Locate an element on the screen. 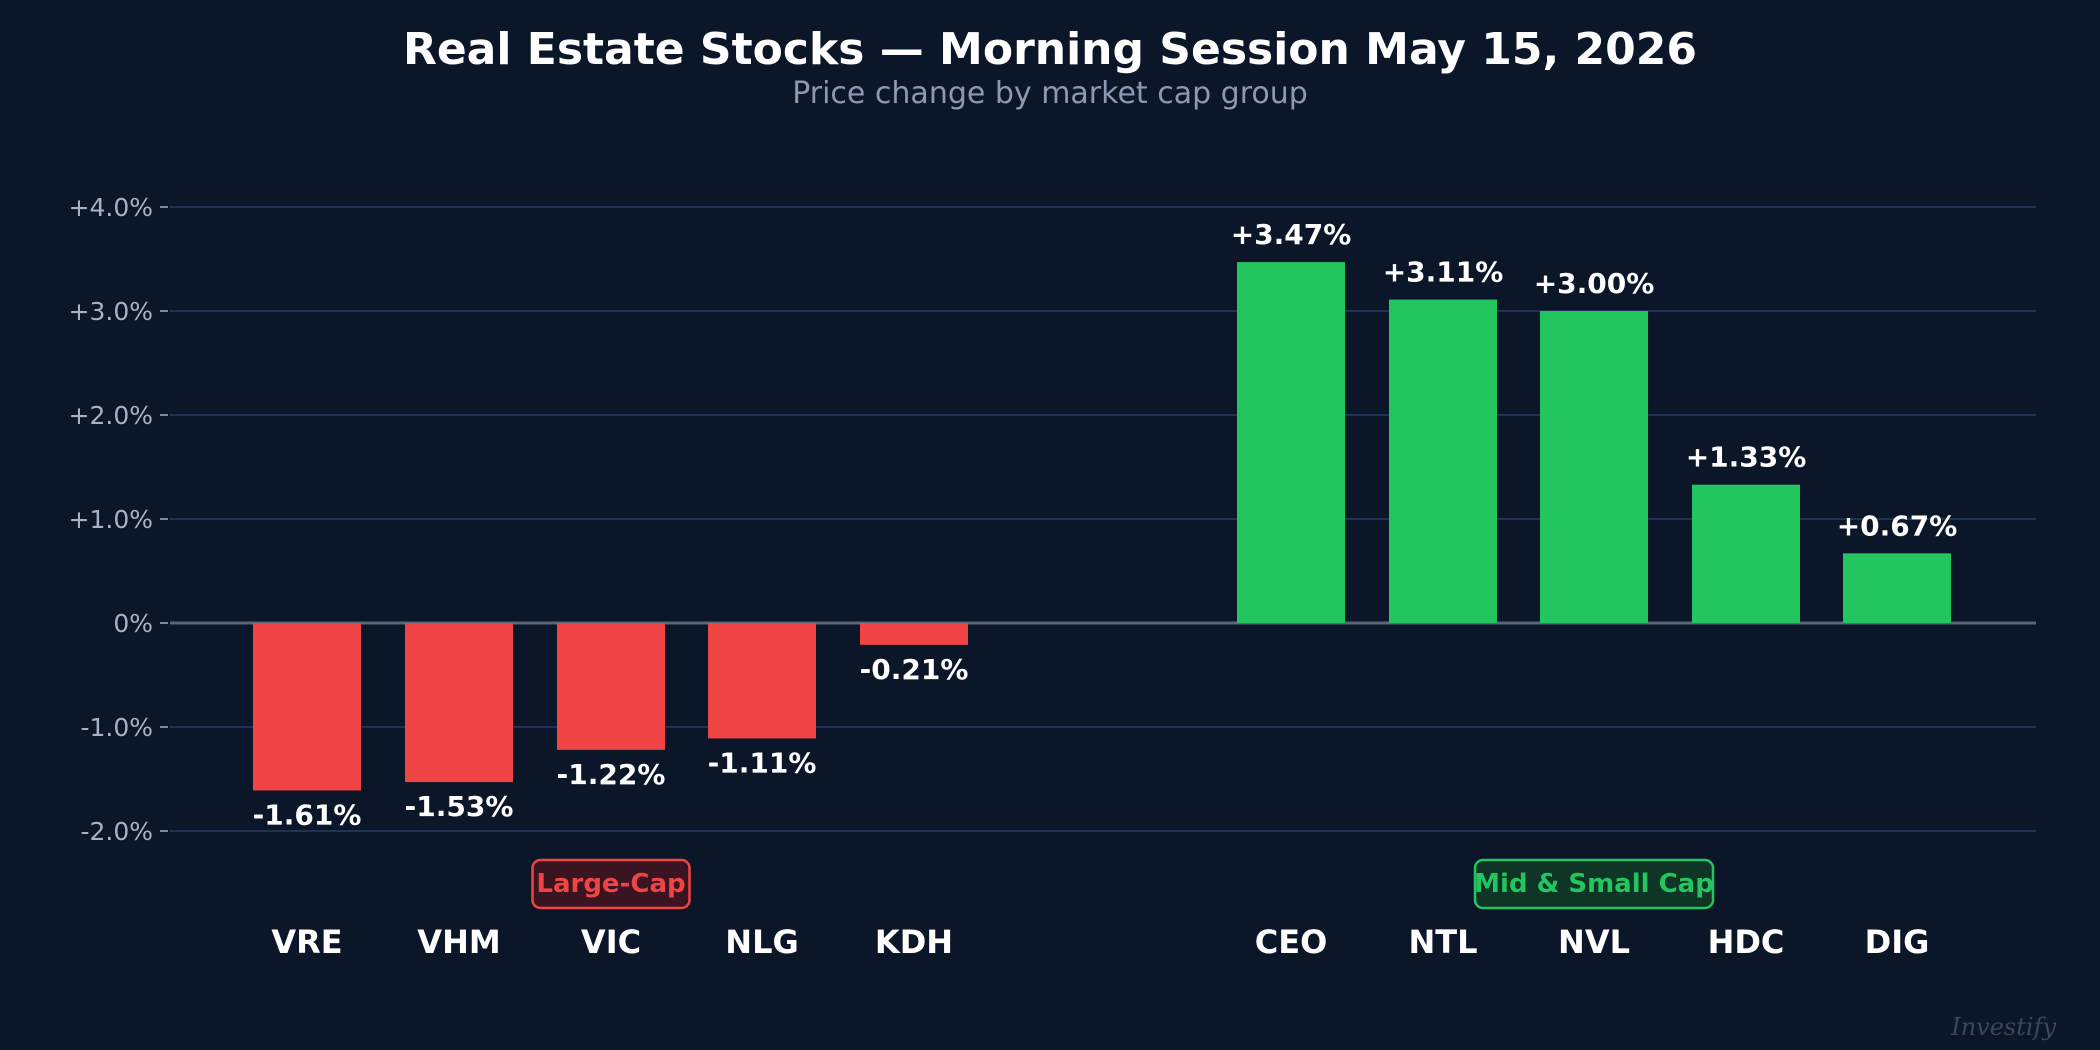  y-tick-label: -2.0% is located at coordinates (116, 831).